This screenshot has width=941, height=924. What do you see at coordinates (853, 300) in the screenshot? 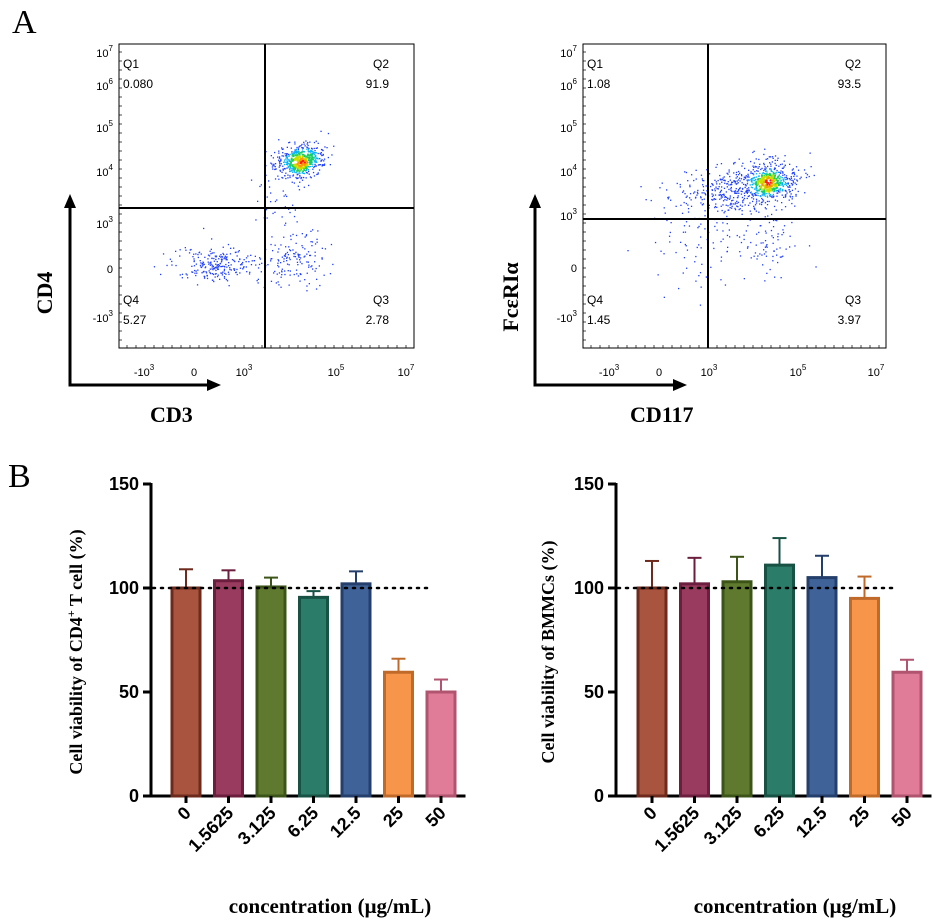
I see `quadrant-q3-label: Q3` at bounding box center [853, 300].